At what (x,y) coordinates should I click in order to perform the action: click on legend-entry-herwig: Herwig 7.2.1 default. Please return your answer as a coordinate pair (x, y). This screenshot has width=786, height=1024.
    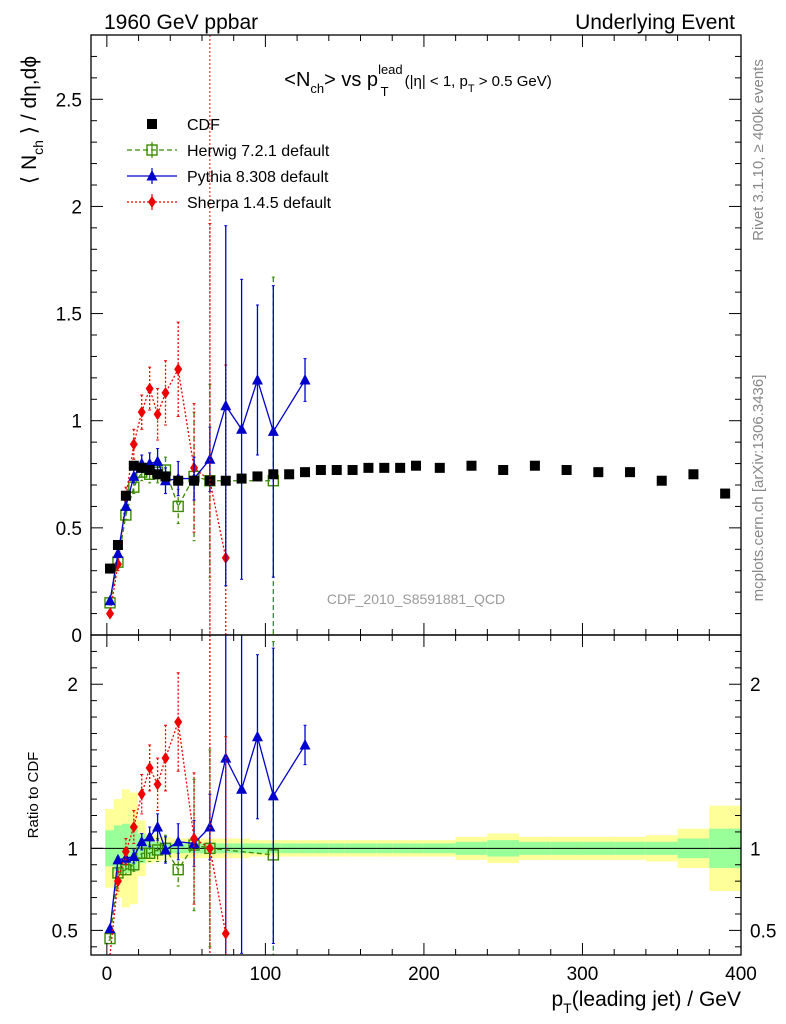
    Looking at the image, I should click on (228, 151).